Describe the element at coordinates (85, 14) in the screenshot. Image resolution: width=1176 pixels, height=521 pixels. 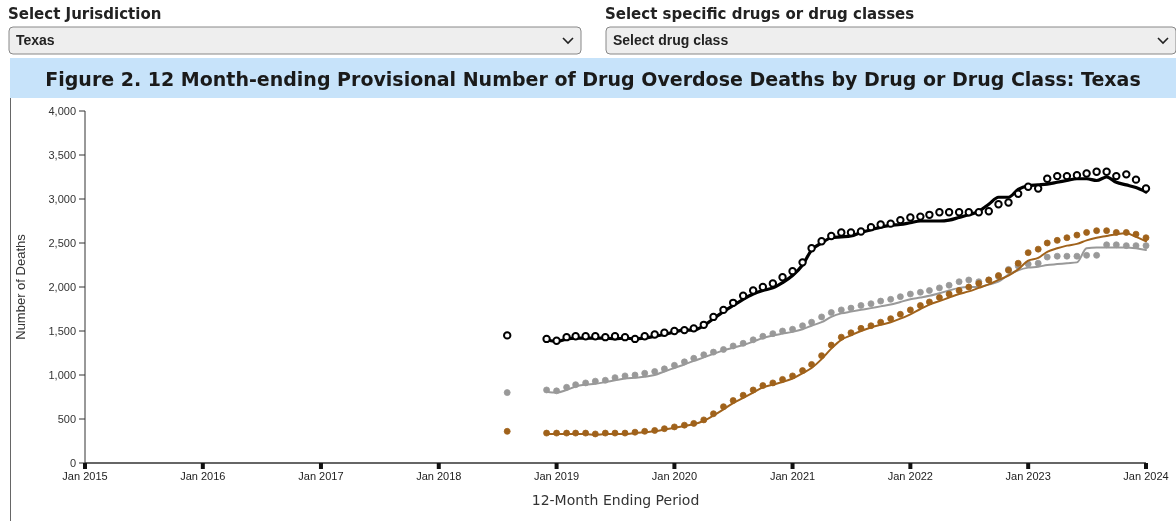
I see `text: Select Jurisdiction` at that location.